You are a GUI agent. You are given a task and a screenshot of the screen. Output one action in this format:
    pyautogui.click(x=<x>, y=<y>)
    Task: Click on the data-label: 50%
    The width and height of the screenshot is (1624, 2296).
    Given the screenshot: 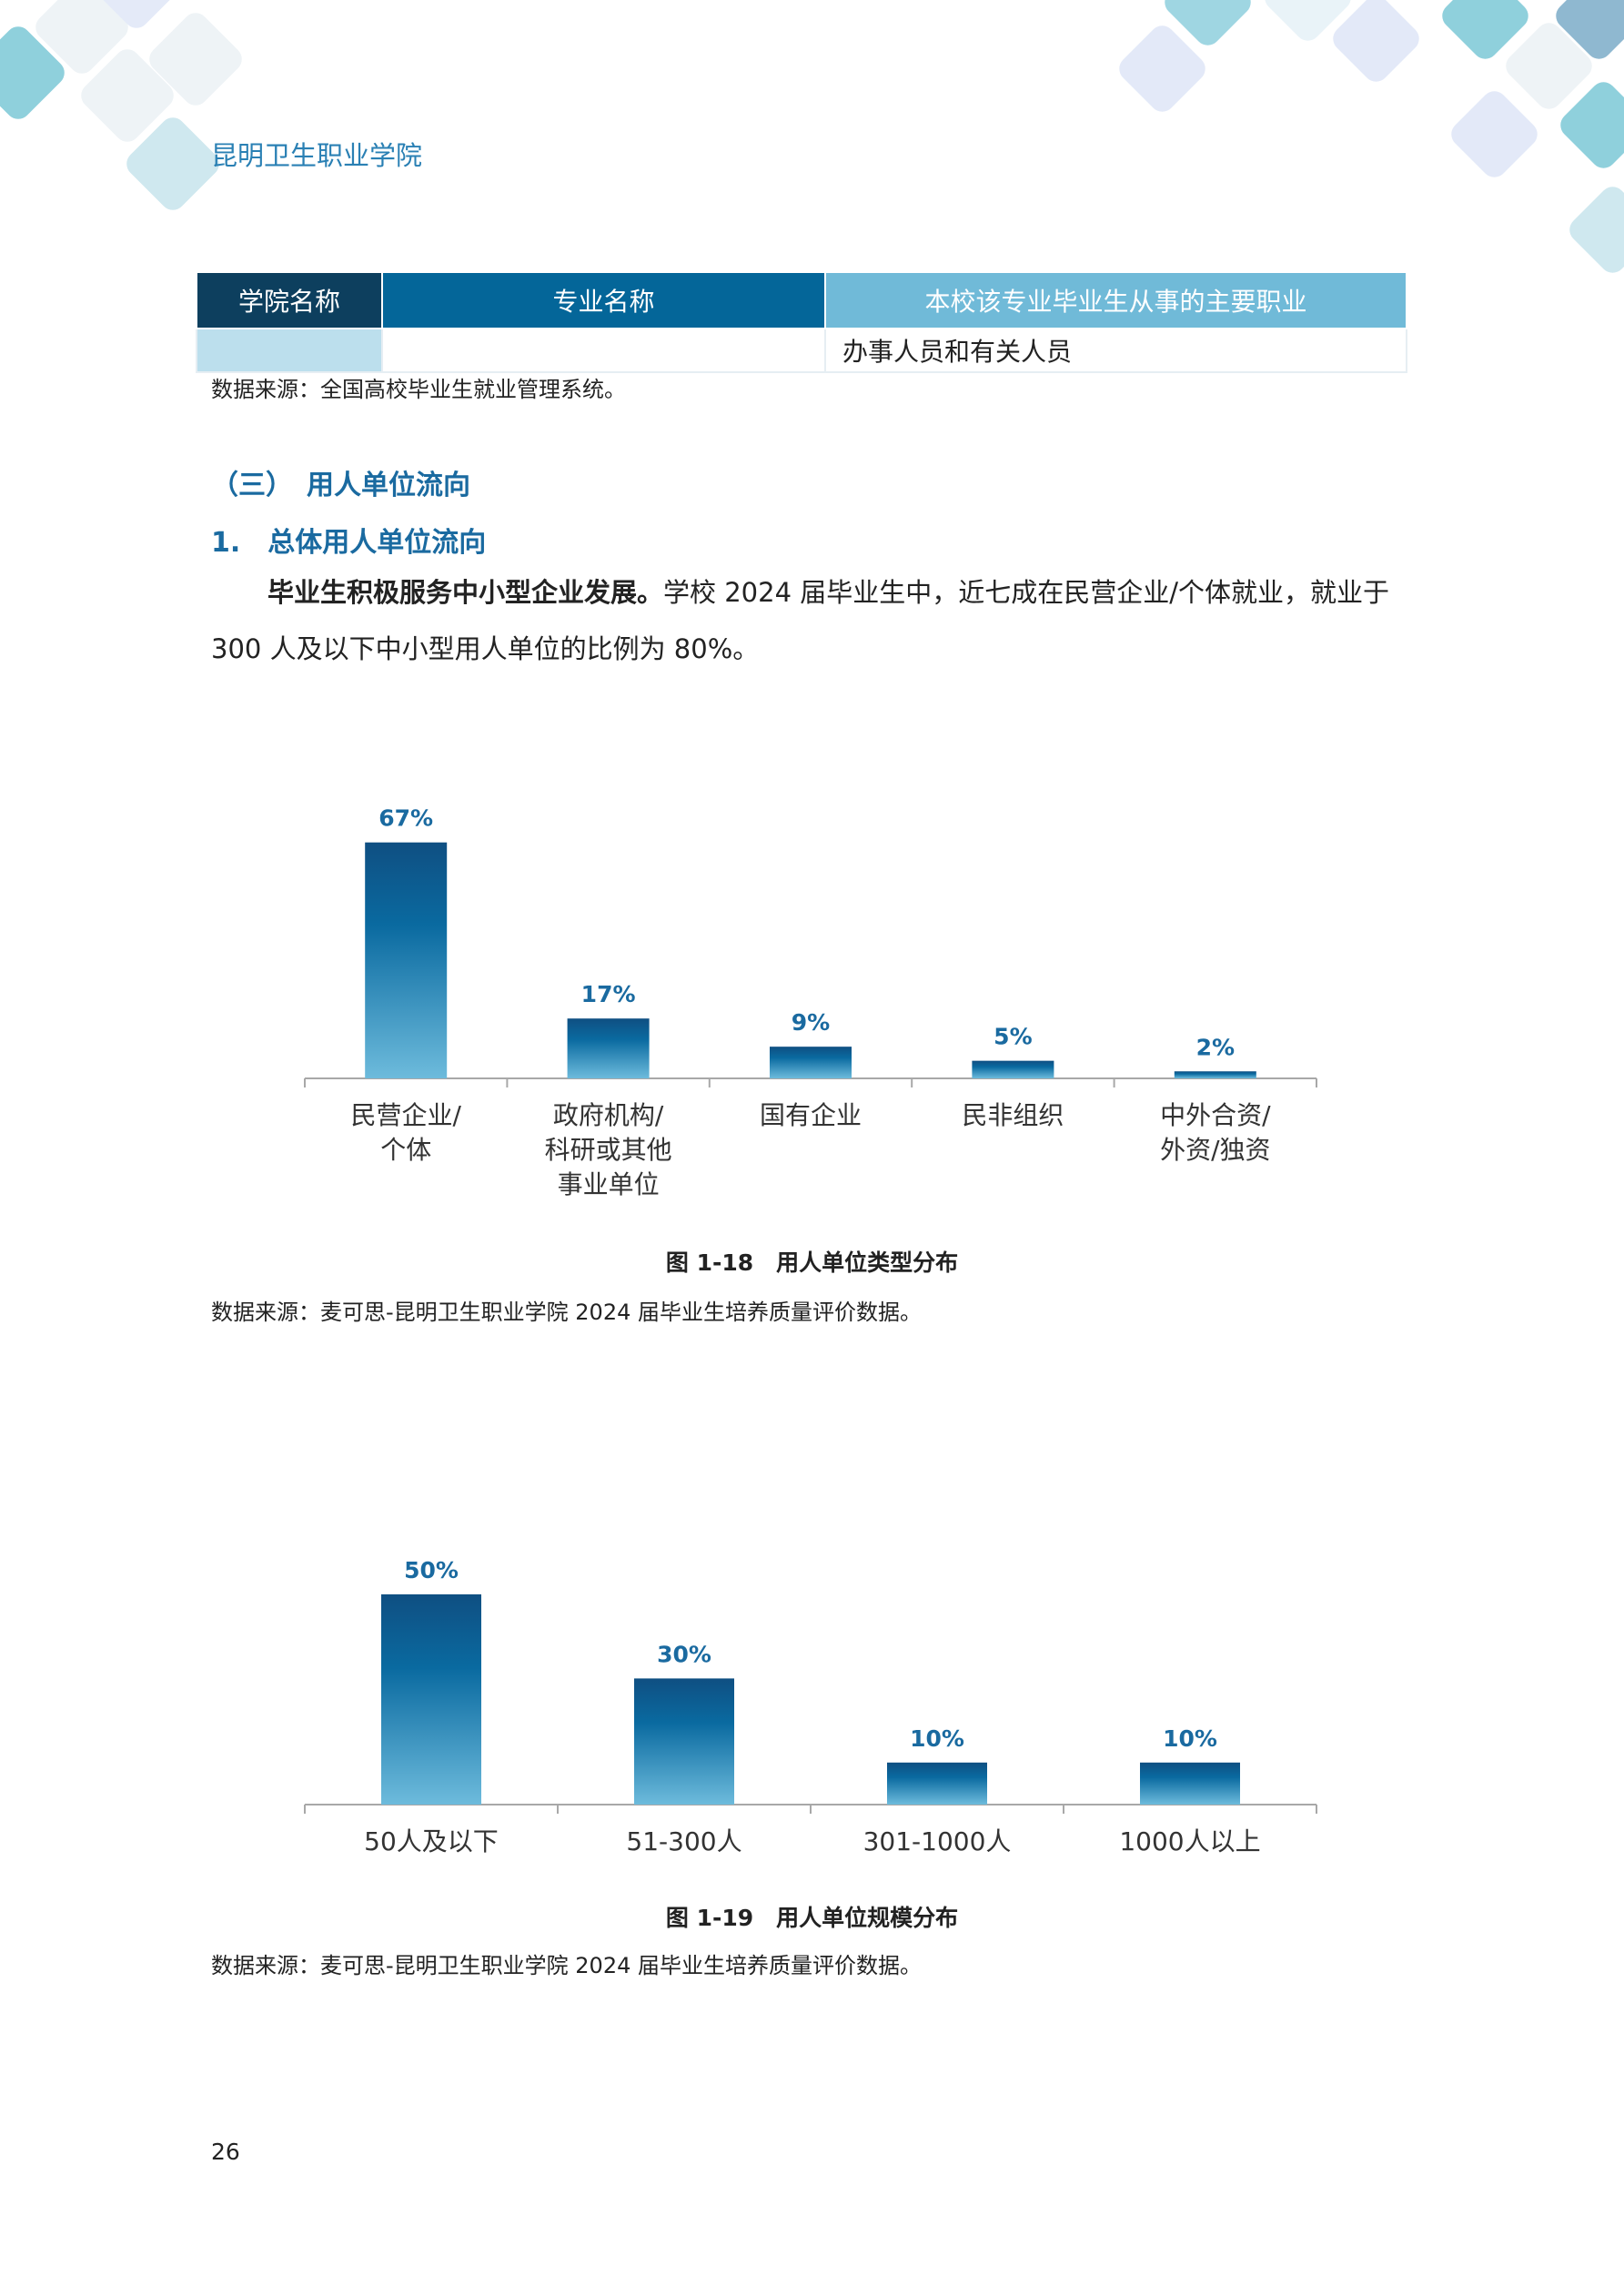 What is the action you would take?
    pyautogui.click(x=431, y=1570)
    